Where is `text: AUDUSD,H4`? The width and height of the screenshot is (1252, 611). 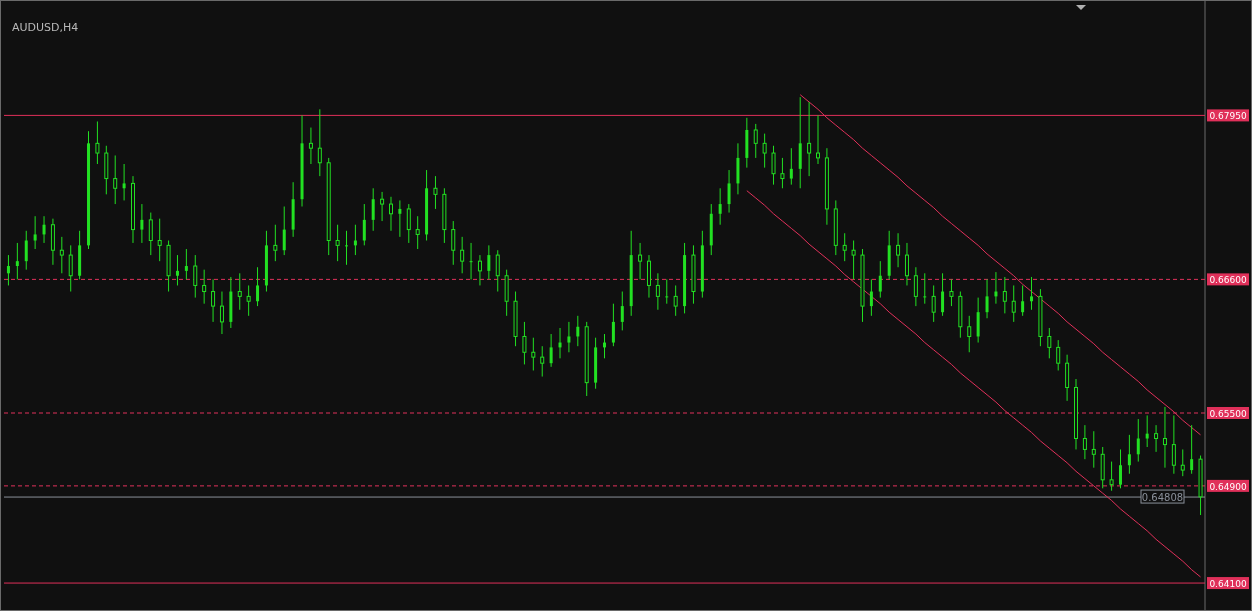
text: AUDUSD,H4 is located at coordinates (45, 27).